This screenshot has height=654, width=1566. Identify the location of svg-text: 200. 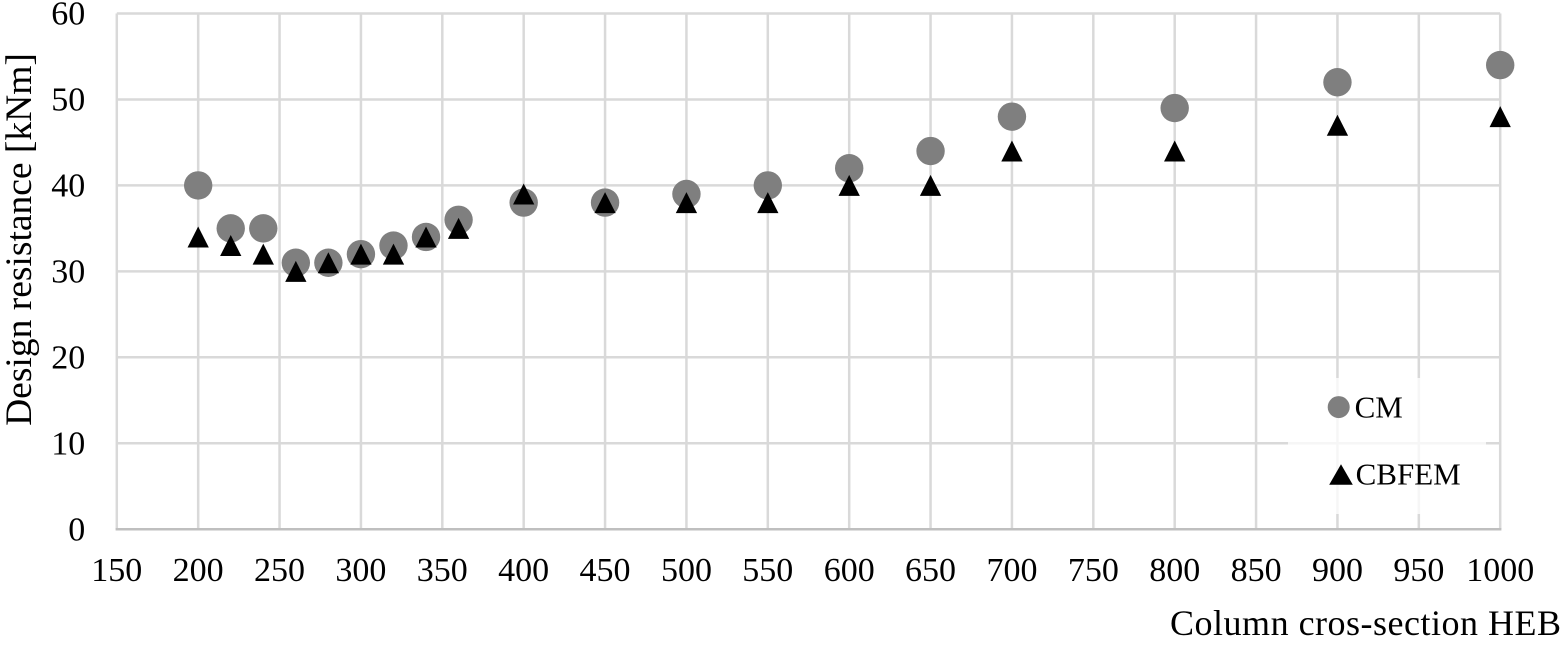
(198, 570).